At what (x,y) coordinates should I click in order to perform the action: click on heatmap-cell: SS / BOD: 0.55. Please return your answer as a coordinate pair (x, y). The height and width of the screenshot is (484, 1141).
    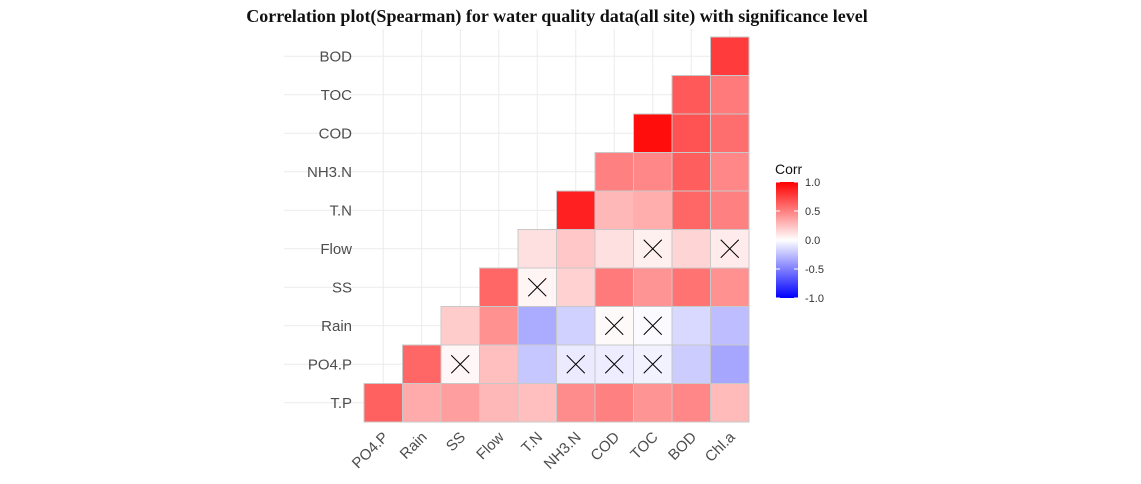
    Looking at the image, I should click on (691, 287).